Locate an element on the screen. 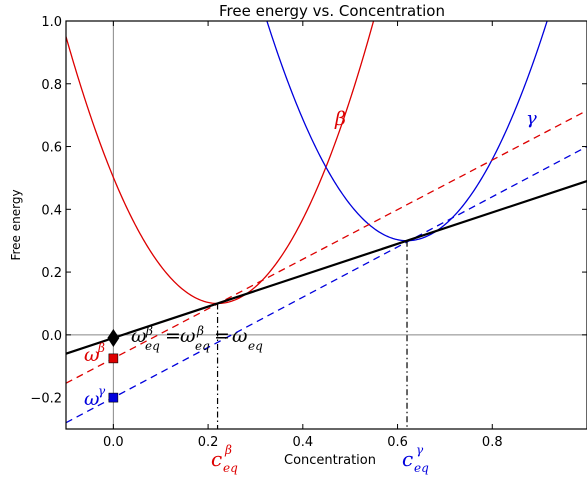 The height and width of the screenshot is (481, 587). x-tick-label-4: 0.8 is located at coordinates (492, 442).